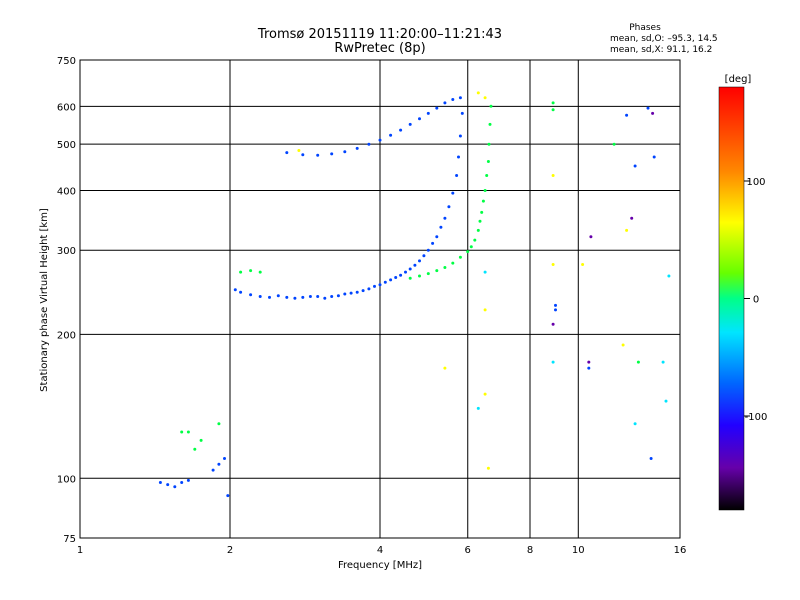 The height and width of the screenshot is (600, 800). What do you see at coordinates (230, 550) in the screenshot?
I see `x-tick-label: 2` at bounding box center [230, 550].